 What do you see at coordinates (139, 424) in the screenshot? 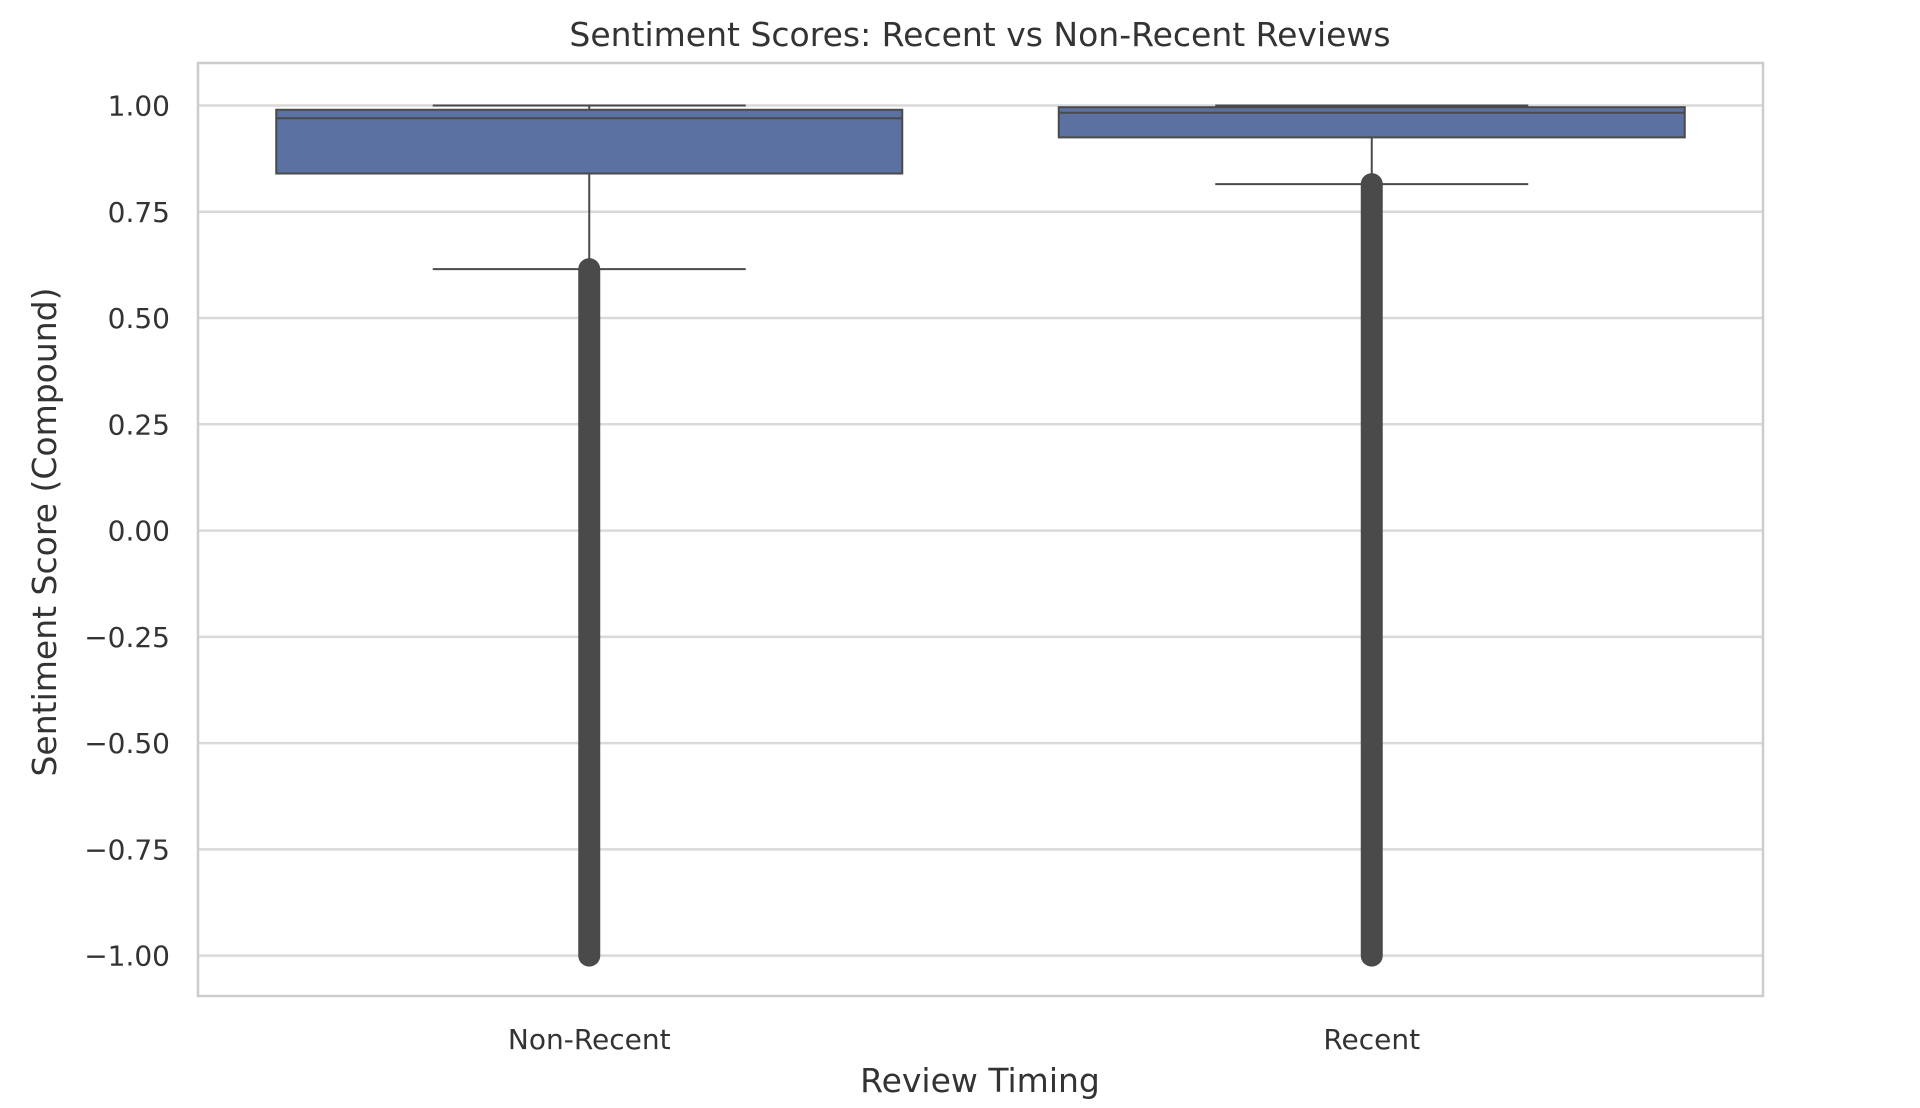
I see `y-tick-label-3: 0.25` at bounding box center [139, 424].